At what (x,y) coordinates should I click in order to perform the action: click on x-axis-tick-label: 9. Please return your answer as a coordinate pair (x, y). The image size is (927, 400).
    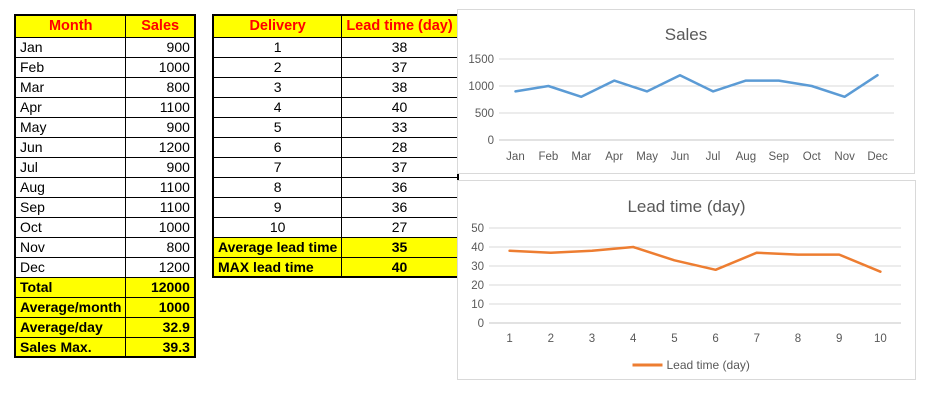
    Looking at the image, I should click on (839, 339).